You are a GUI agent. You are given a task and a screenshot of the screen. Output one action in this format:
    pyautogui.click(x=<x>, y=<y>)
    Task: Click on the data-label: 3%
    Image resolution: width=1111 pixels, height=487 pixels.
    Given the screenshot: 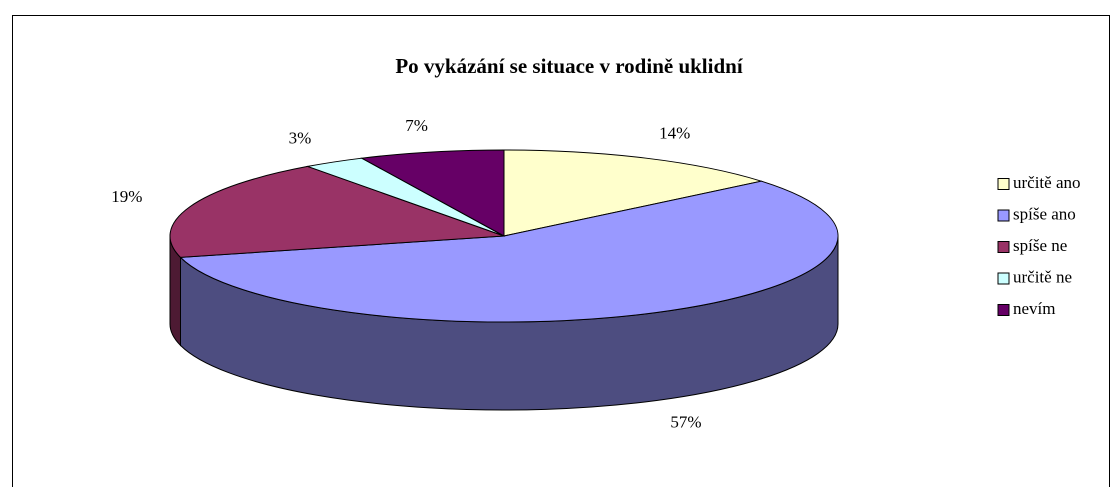 What is the action you would take?
    pyautogui.click(x=300, y=138)
    